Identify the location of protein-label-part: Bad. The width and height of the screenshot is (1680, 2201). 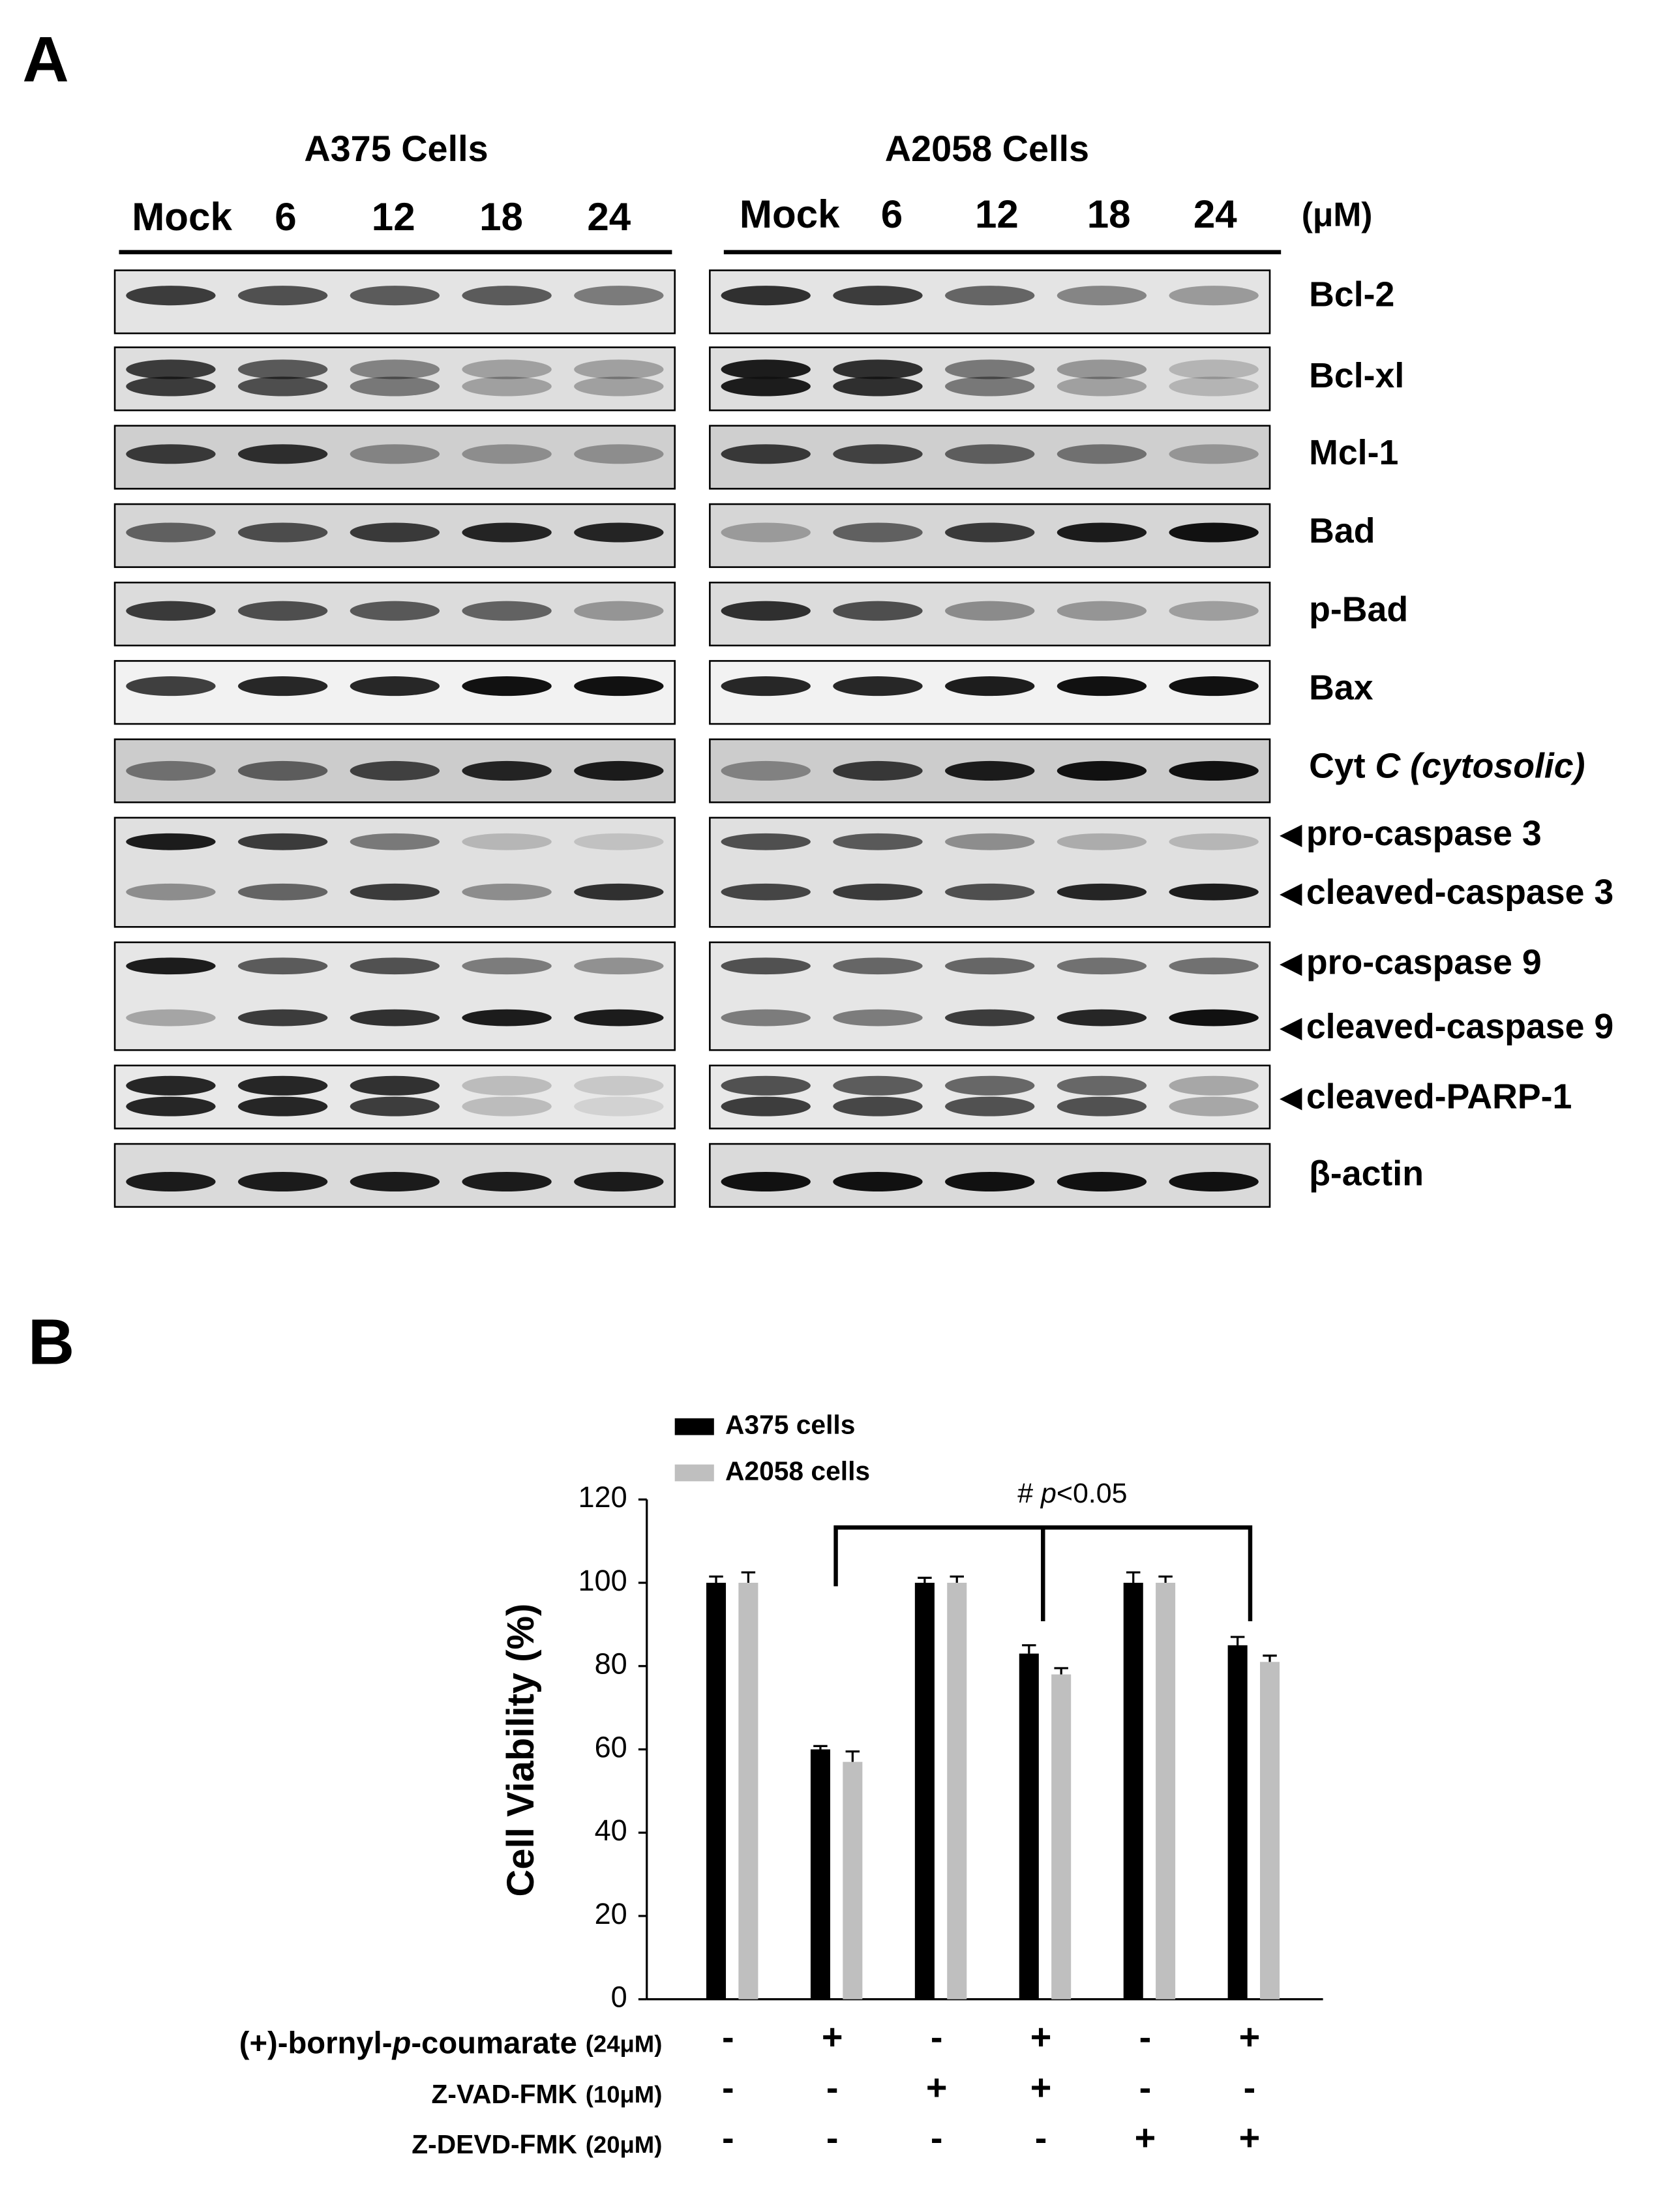
(1342, 530).